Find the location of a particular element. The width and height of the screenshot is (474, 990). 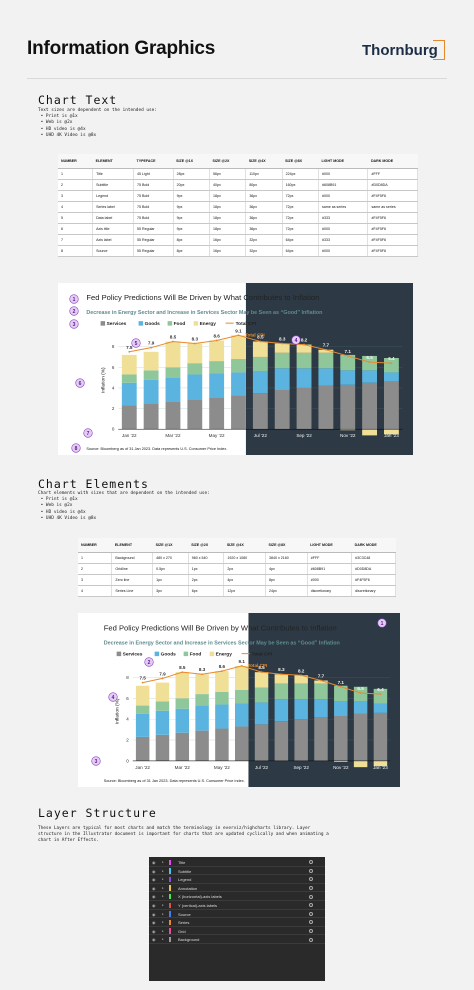

table-cell: Series Line is located at coordinates (132, 591).